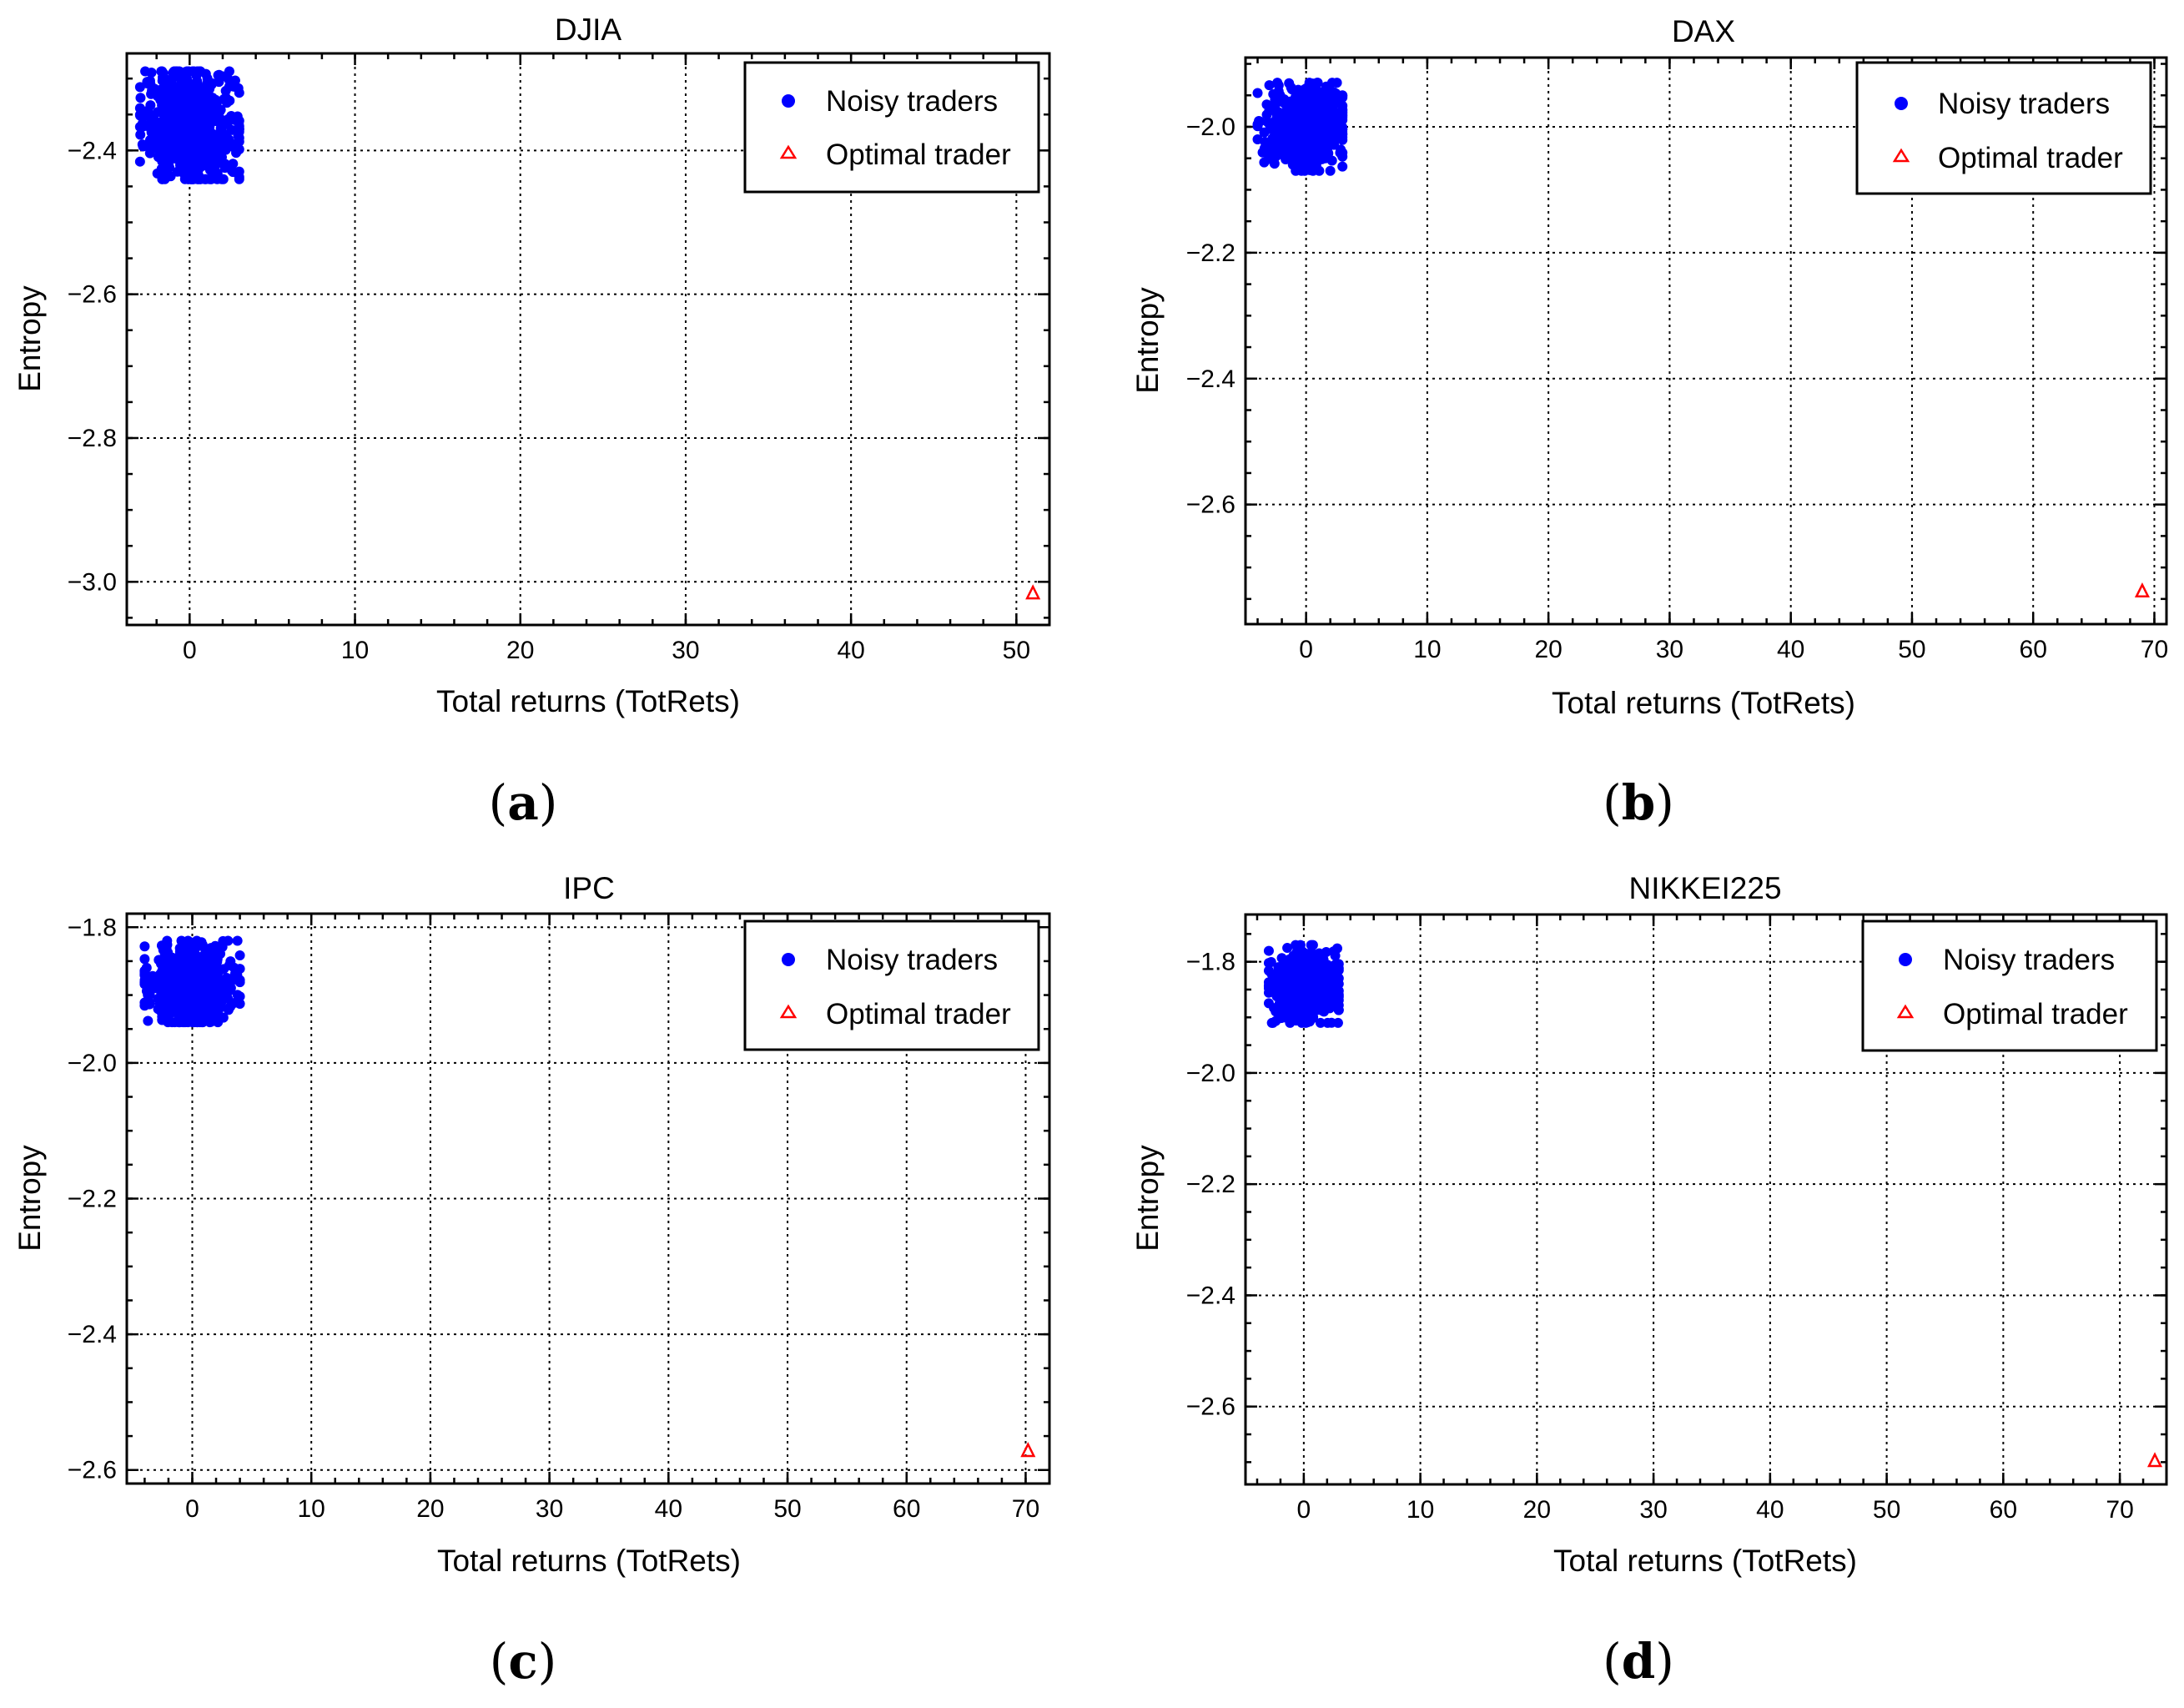  Describe the element at coordinates (1638, 802) in the screenshot. I see `panel-label: (b)` at that location.